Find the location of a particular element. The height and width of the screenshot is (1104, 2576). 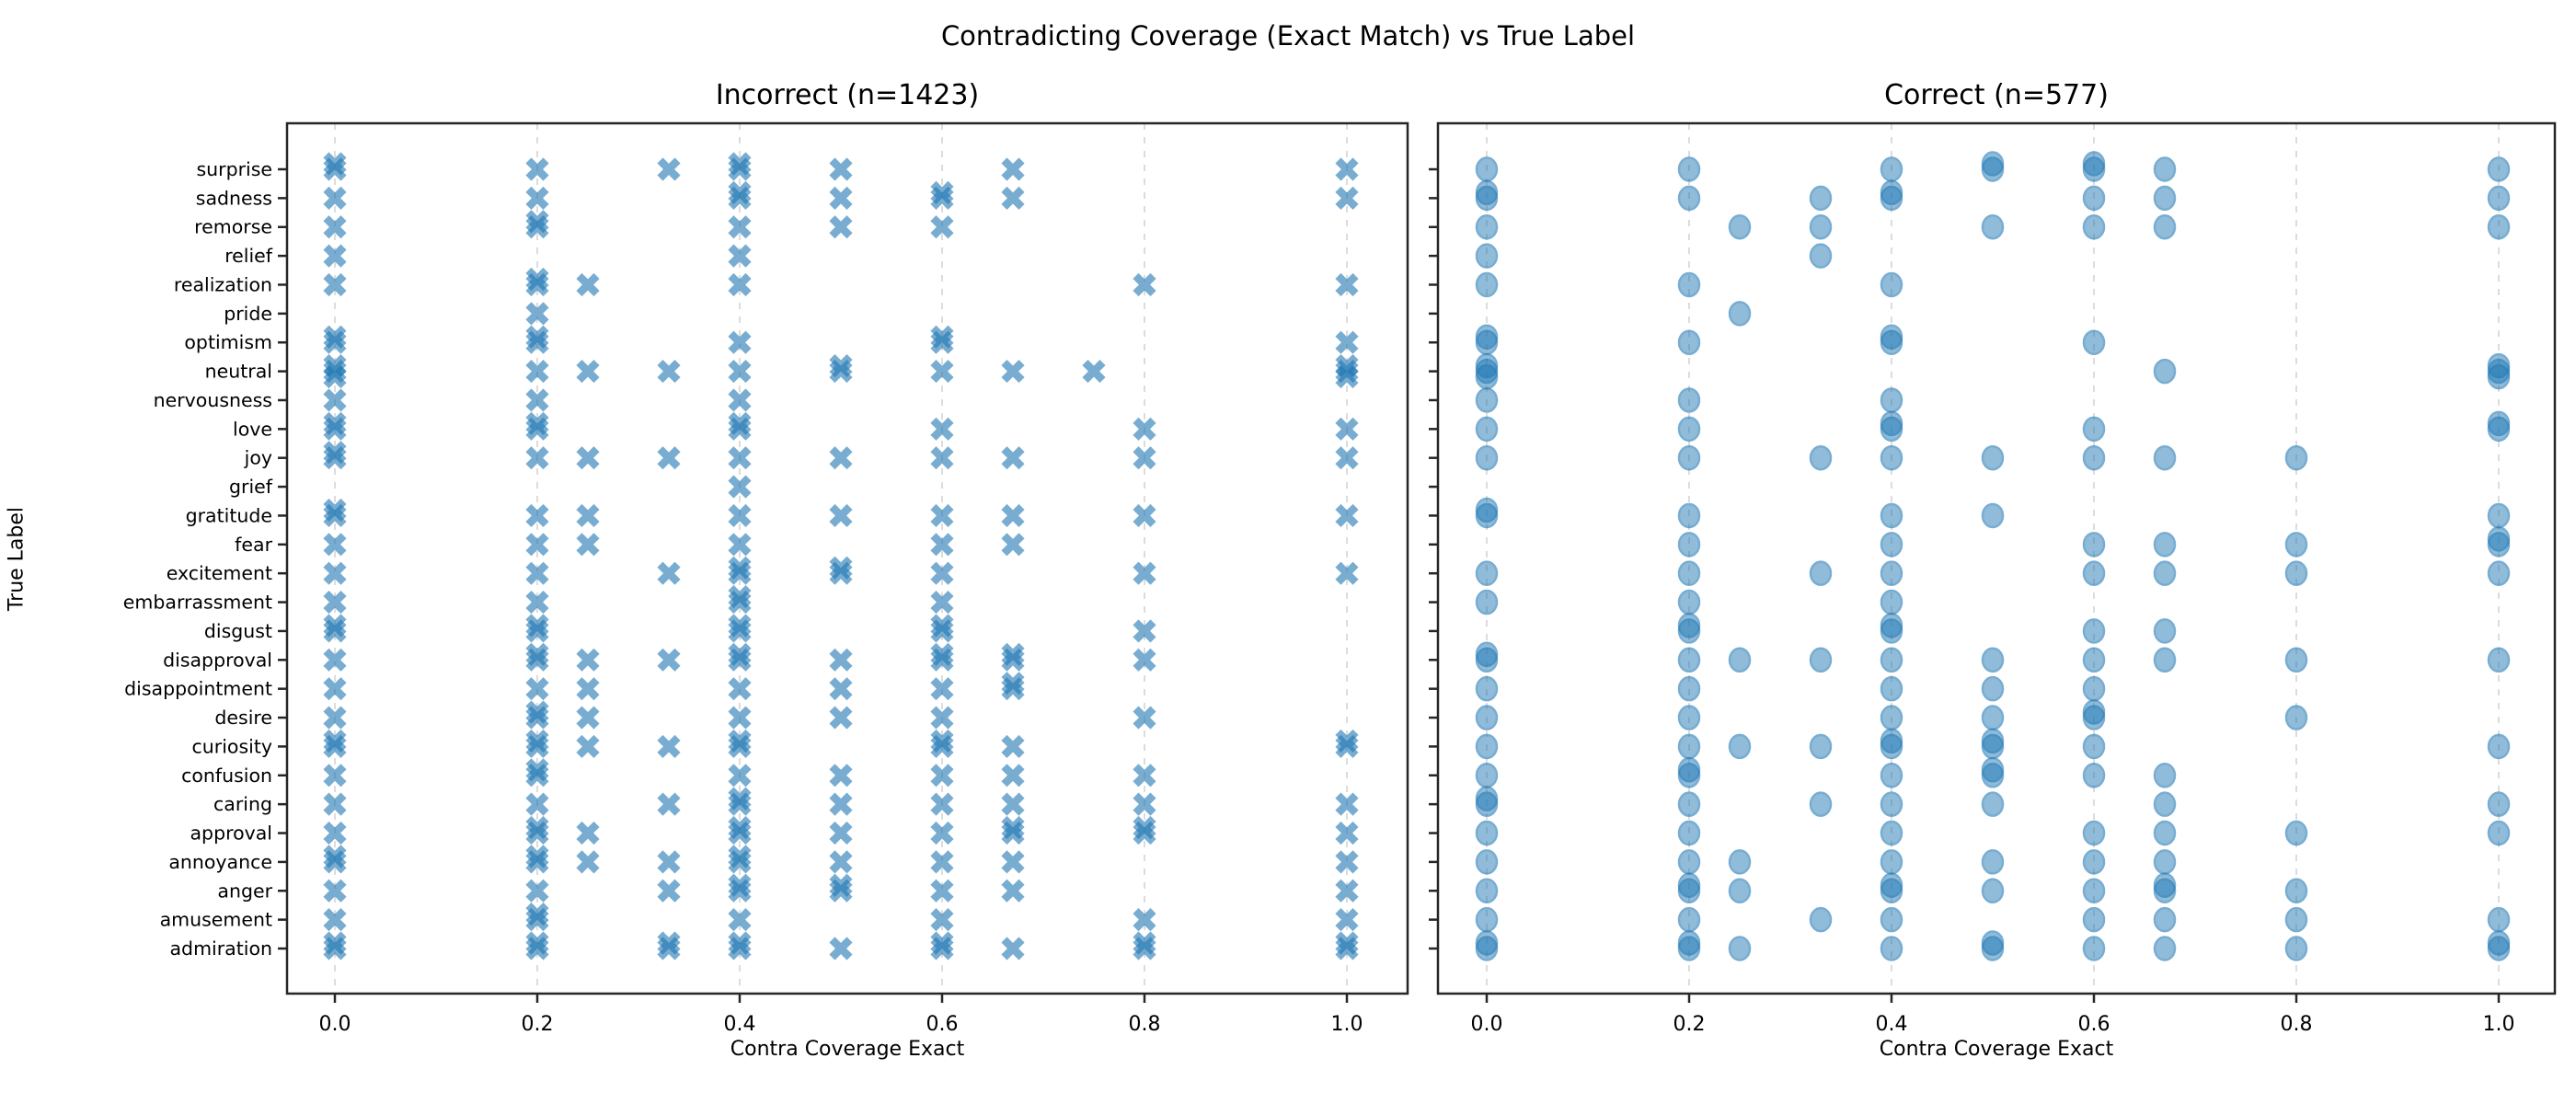

x-tick-label: 0.8 is located at coordinates (2297, 1024).